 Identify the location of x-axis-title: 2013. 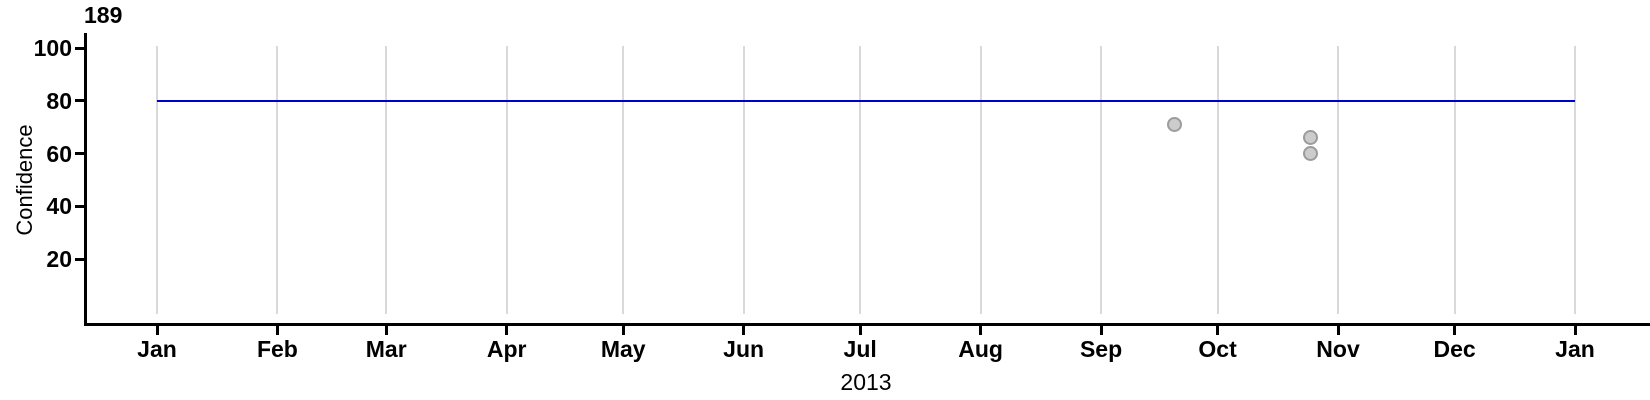
(866, 382).